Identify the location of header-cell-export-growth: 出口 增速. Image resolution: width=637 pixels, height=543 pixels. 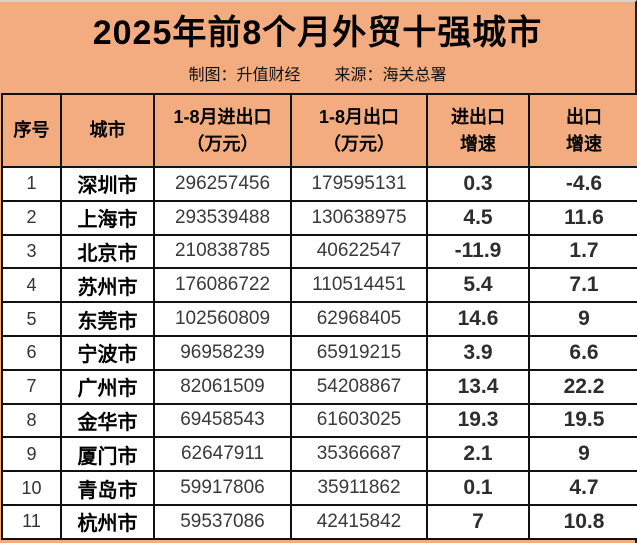
(582, 130).